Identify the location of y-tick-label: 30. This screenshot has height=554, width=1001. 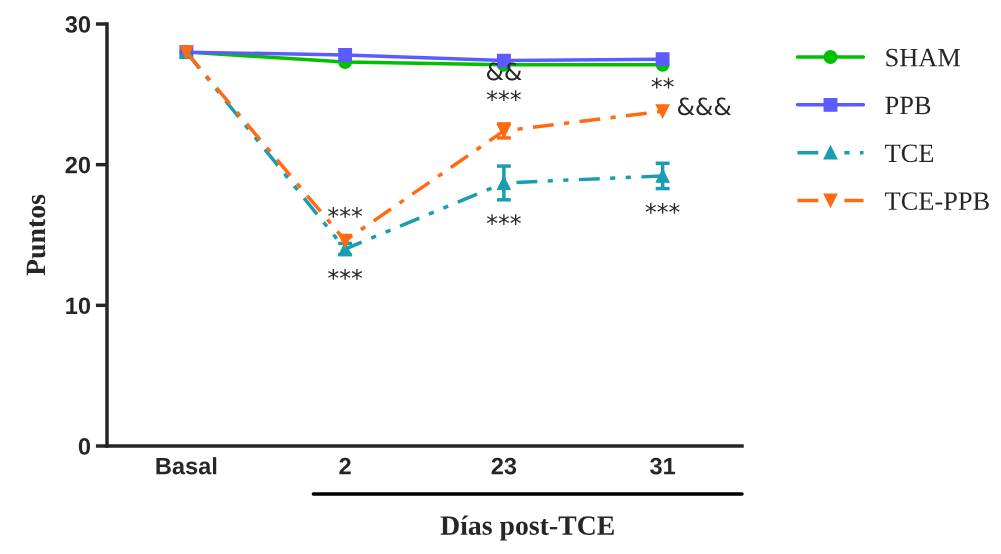
(78, 24).